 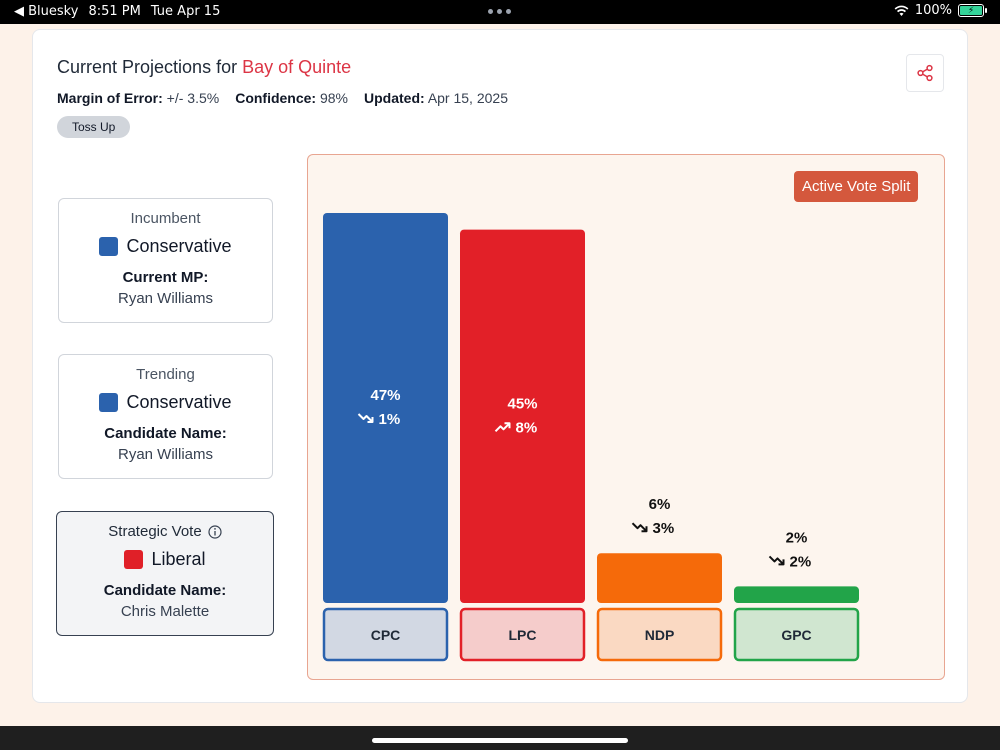 I want to click on bar-lpc, so click(x=522, y=416).